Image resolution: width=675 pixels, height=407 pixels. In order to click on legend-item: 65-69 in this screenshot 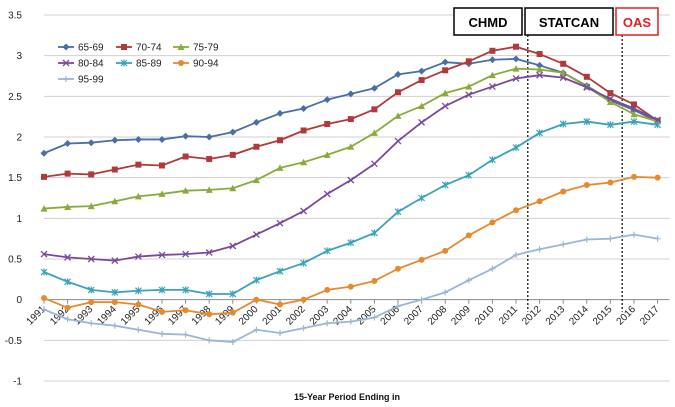, I will do `click(81, 48)`.